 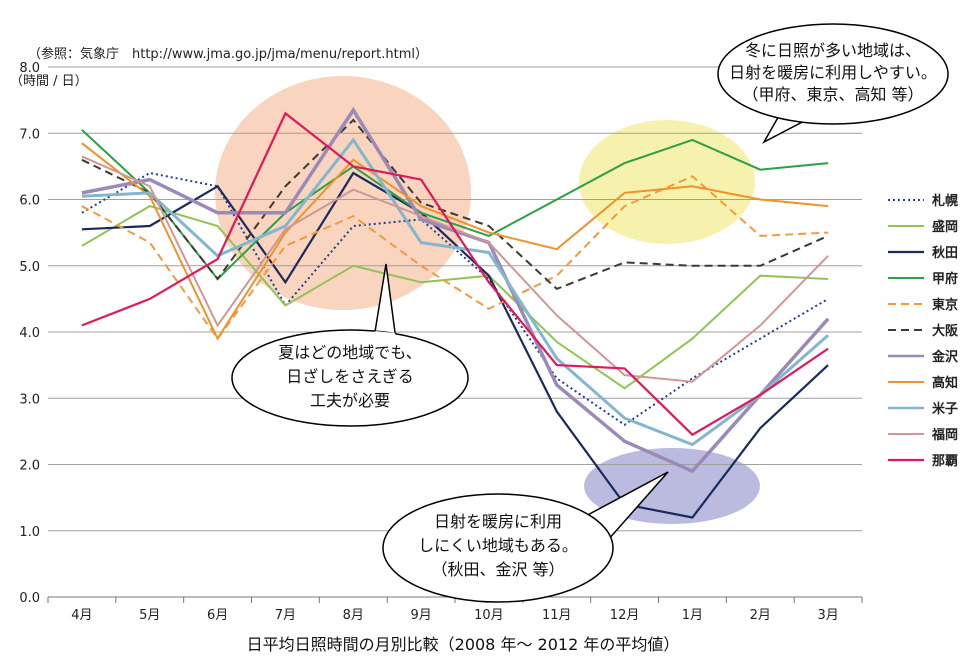 I want to click on callout-winter-sunny: 冬に日照が多い地域は、 日射を暖房に利用しやすい。 （甲府、東京、高知 等）, so click(x=833, y=83).